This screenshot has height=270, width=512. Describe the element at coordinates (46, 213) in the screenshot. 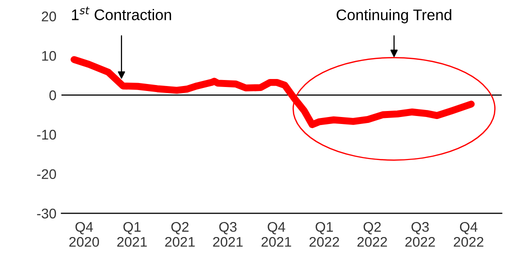

I see `y-tick-label: -30` at that location.